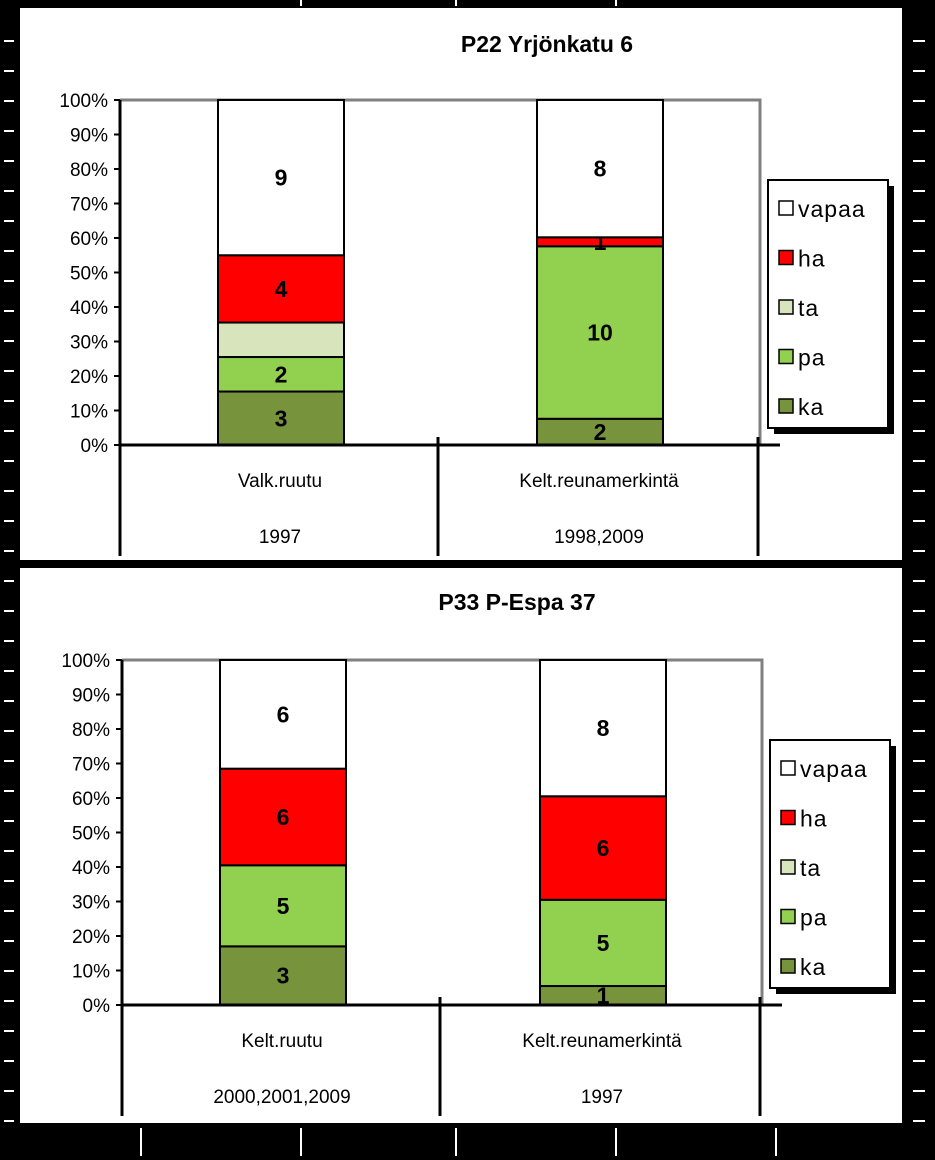  What do you see at coordinates (814, 918) in the screenshot?
I see `legend-label-pa: pa` at bounding box center [814, 918].